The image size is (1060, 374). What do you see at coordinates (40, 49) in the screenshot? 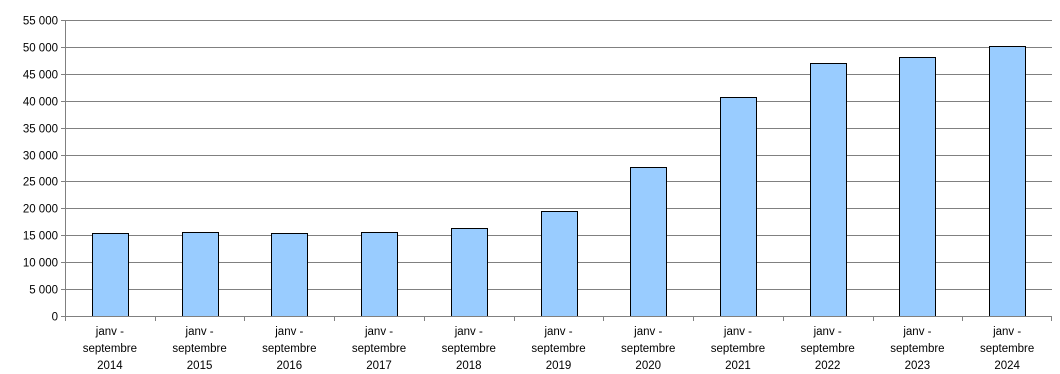
I see `y-tick-label: 50 000` at bounding box center [40, 49].